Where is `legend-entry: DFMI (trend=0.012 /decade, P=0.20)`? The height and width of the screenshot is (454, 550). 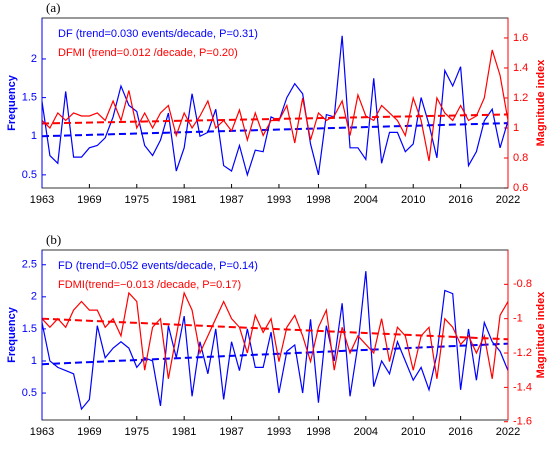 legend-entry: DFMI (trend=0.012 /decade, P=0.20) is located at coordinates (148, 53).